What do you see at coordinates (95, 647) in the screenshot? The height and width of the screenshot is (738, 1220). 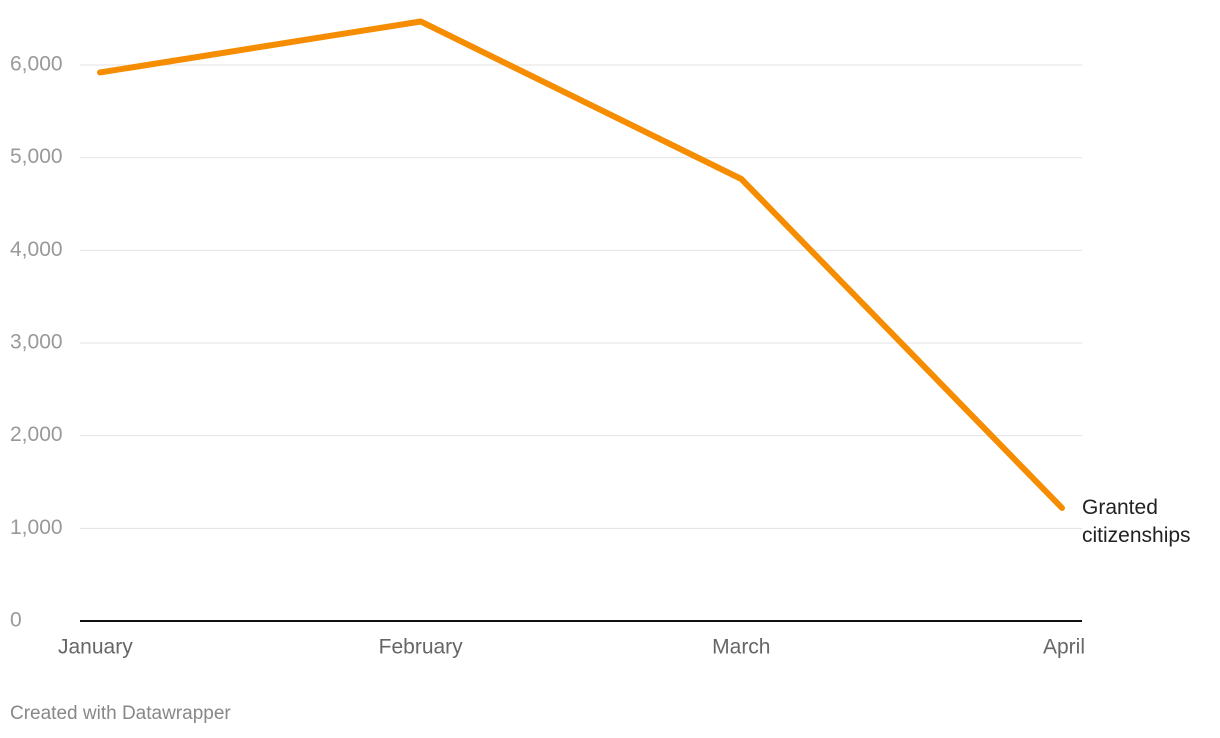 I see `x-tick-label: January` at bounding box center [95, 647].